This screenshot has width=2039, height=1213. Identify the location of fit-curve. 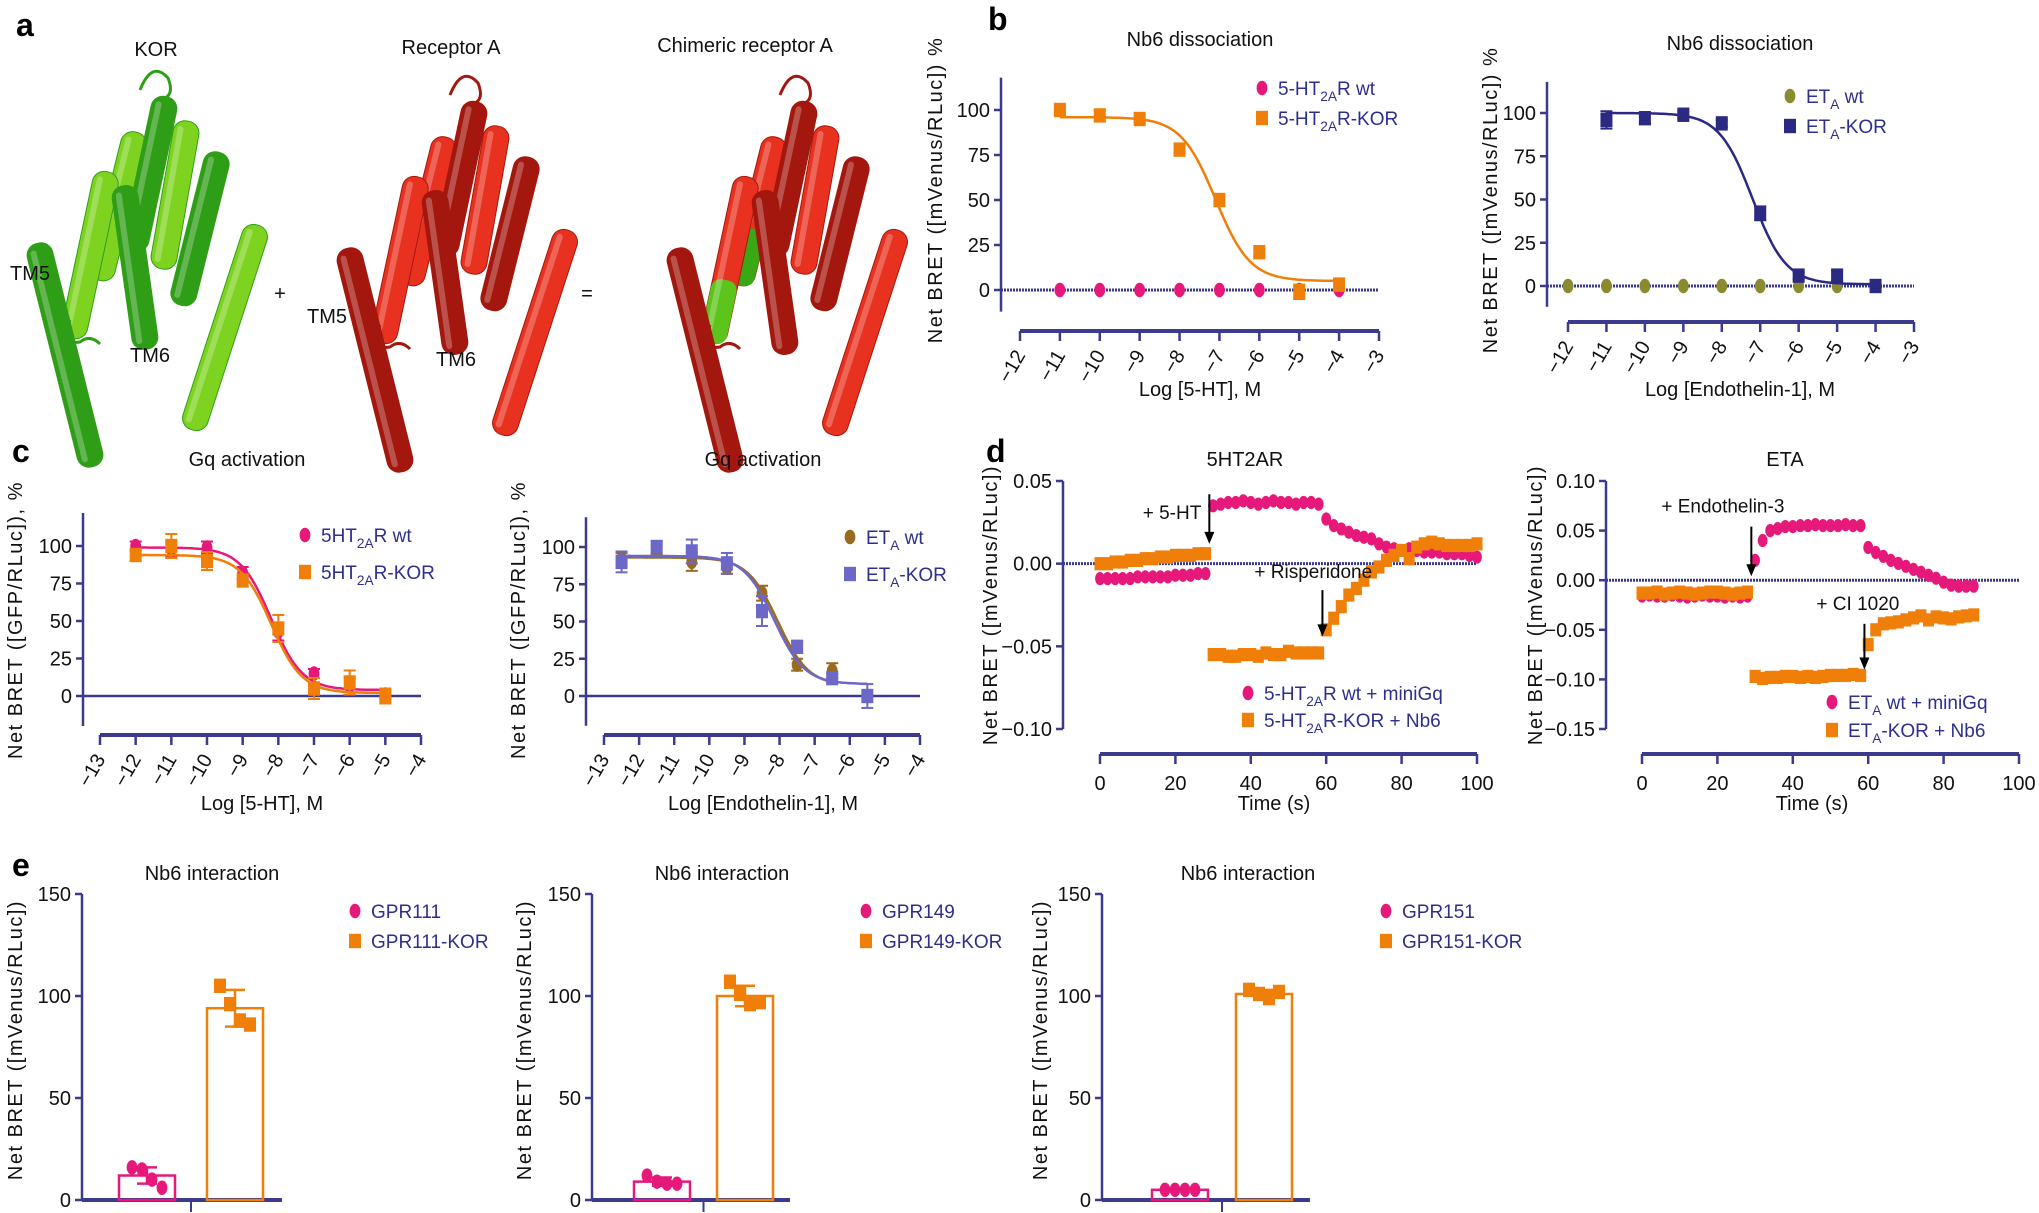
(1199, 199).